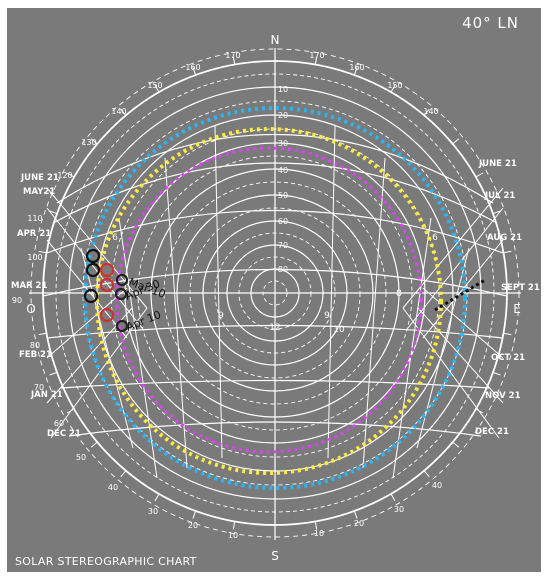 Image resolution: width=550 pixels, height=580 pixels. What do you see at coordinates (508, 358) in the screenshot?
I see `month-right-oct: OCT 21` at bounding box center [508, 358].